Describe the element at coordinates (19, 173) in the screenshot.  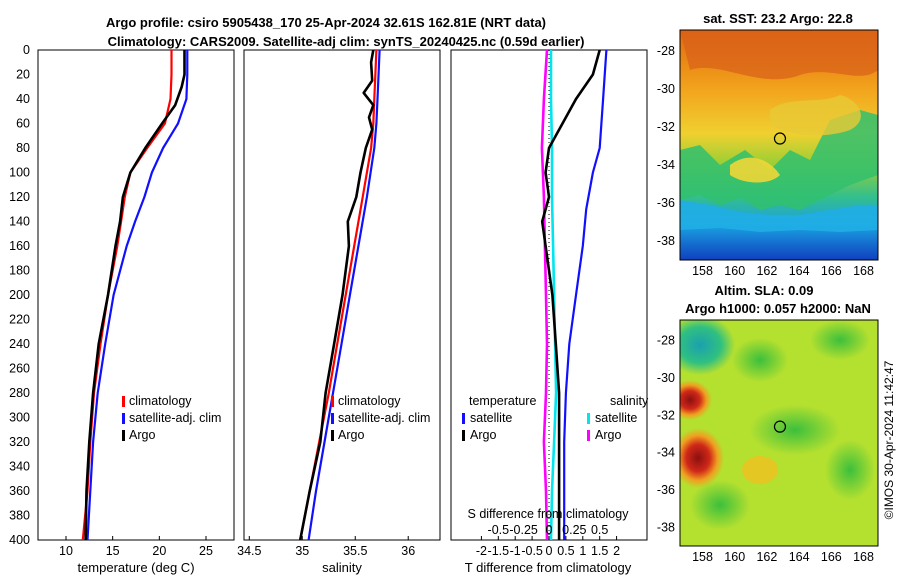
I see `depth-tick-label: 100` at that location.